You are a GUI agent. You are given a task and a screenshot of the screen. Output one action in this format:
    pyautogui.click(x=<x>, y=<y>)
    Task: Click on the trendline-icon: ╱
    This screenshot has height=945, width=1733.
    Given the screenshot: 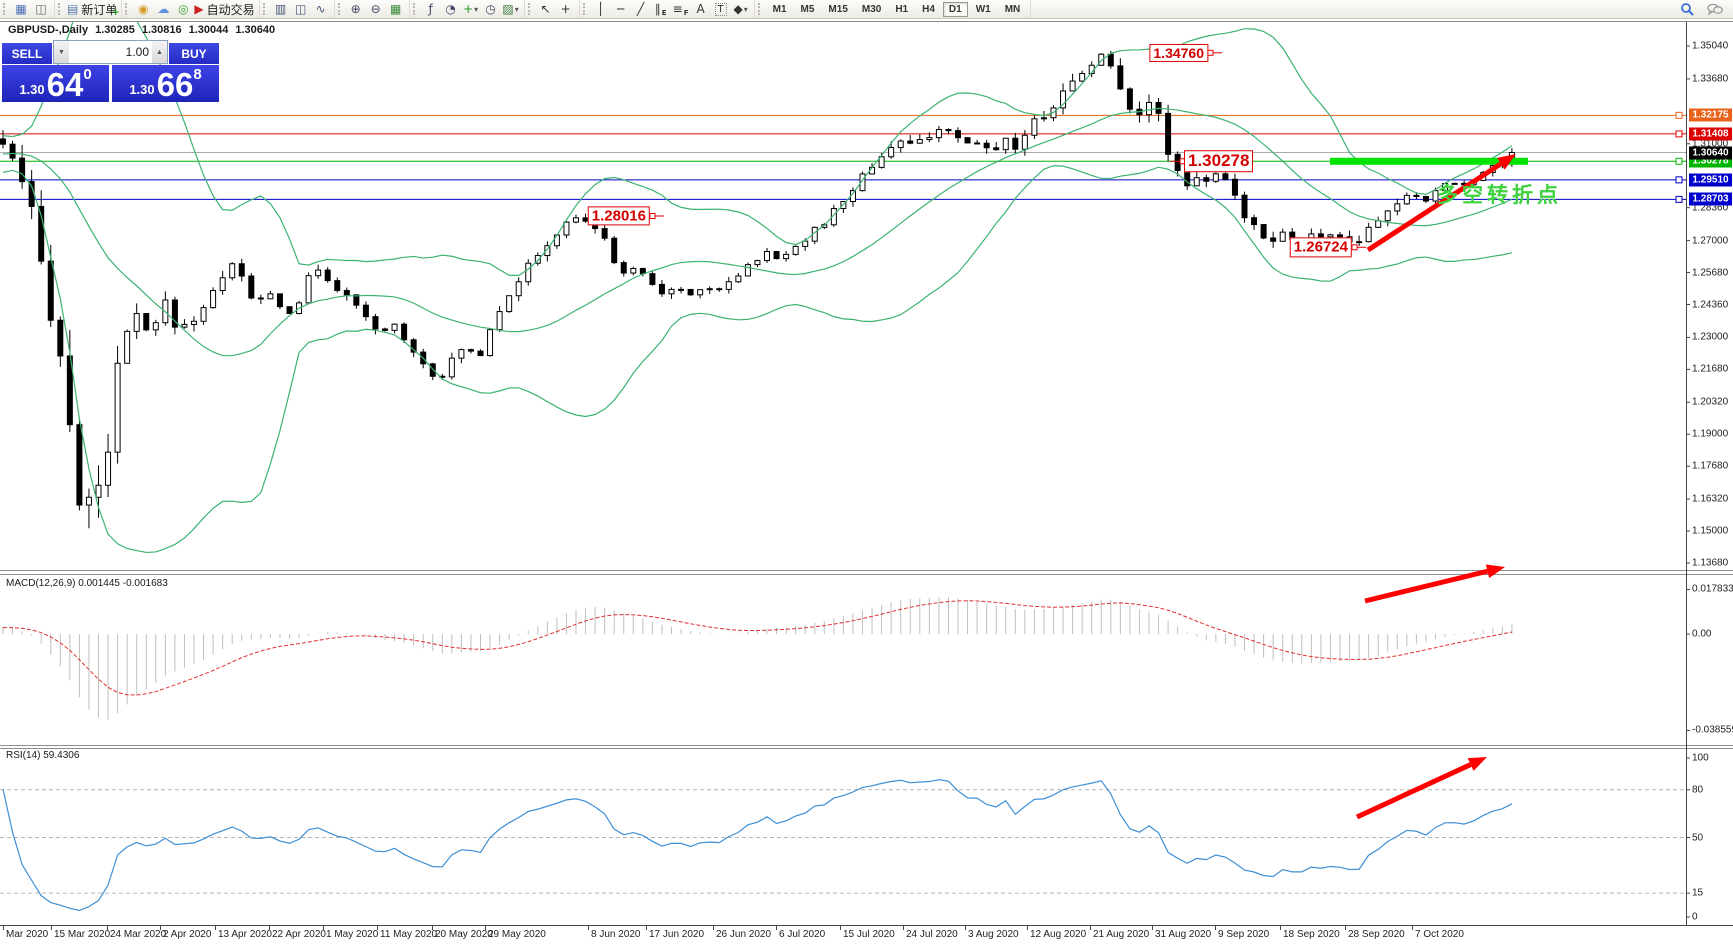 What is the action you would take?
    pyautogui.click(x=640, y=9)
    